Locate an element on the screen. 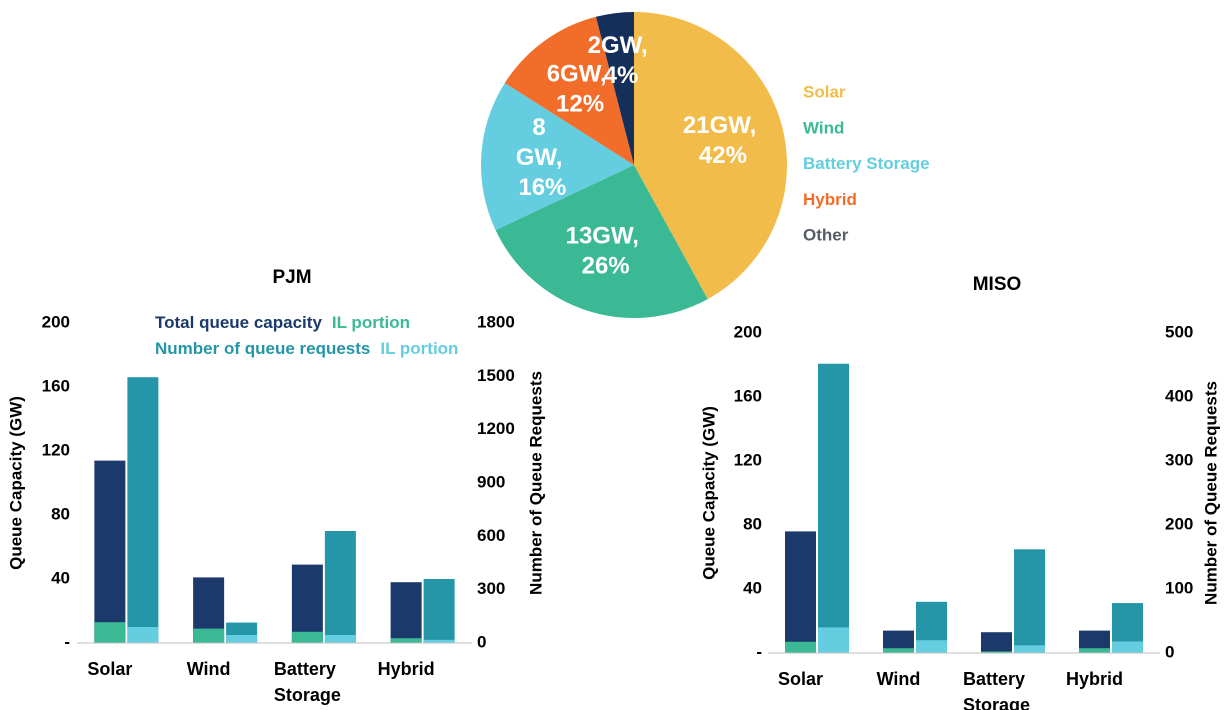 This screenshot has width=1225, height=710. slice-label: 21GW, 42% is located at coordinates (723, 141).